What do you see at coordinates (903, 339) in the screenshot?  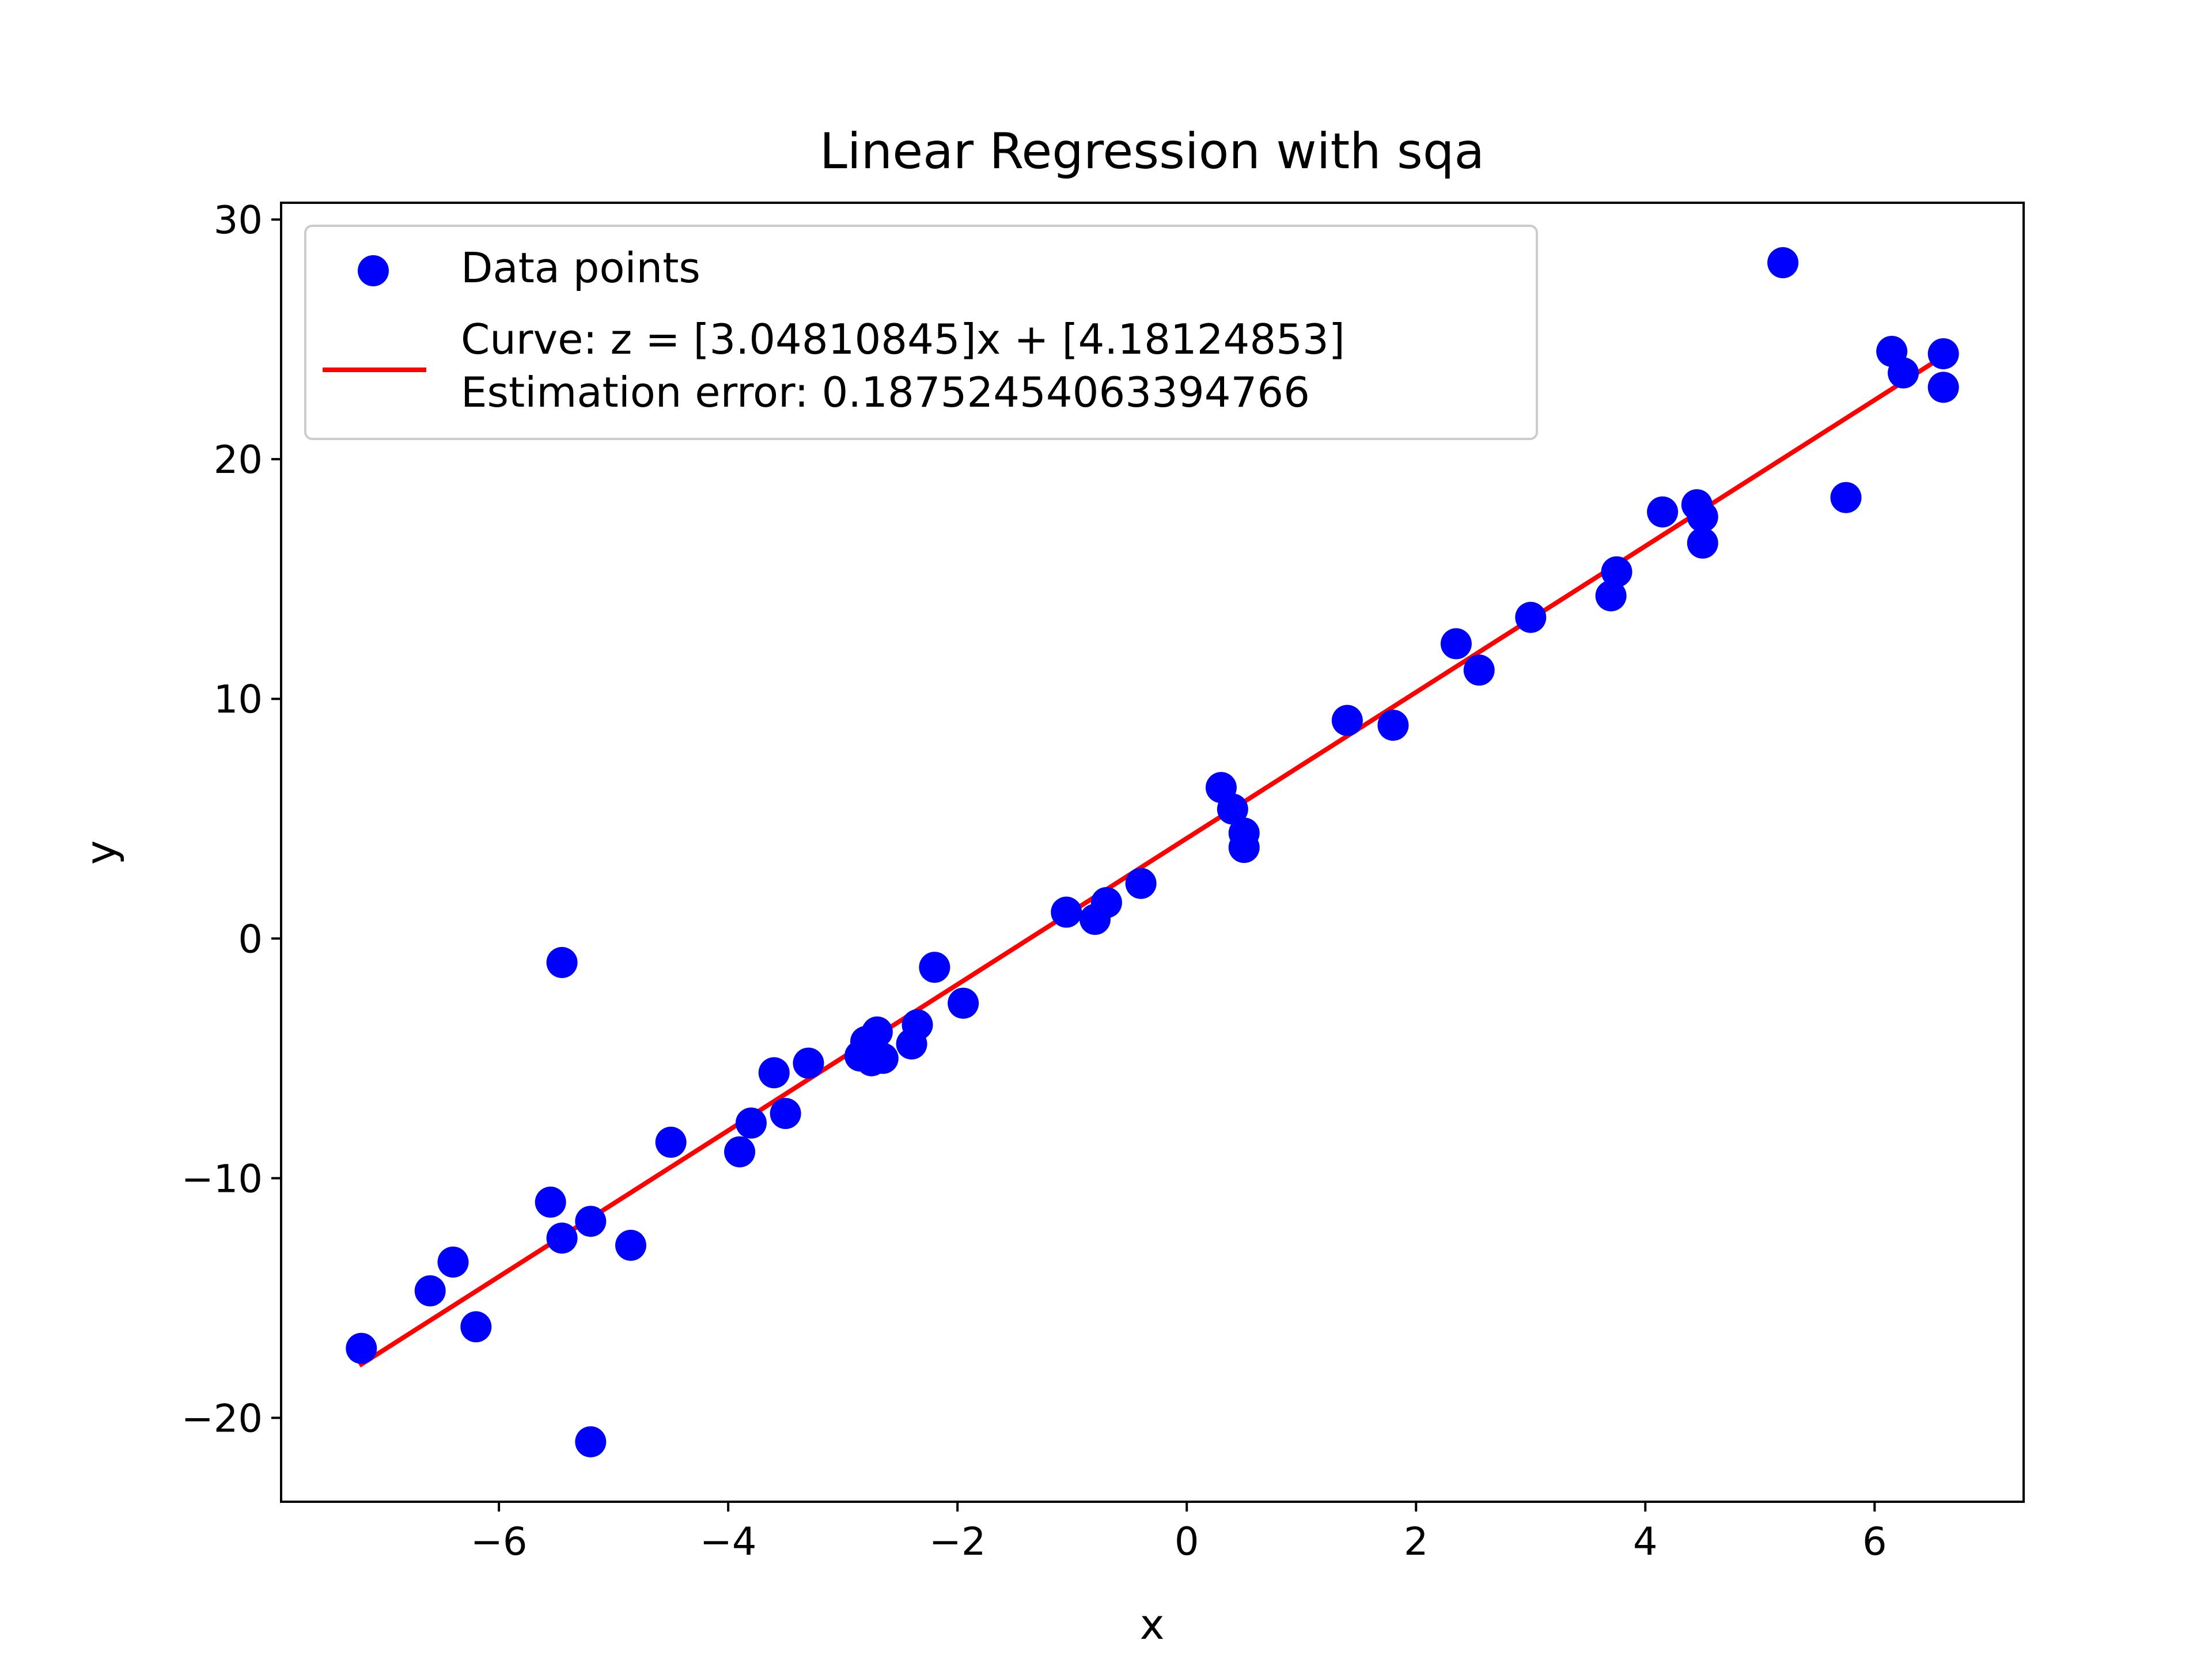 I see `legend-label-curve-equation: Curve: z = [3.04810845]x + [4.18124853]` at bounding box center [903, 339].